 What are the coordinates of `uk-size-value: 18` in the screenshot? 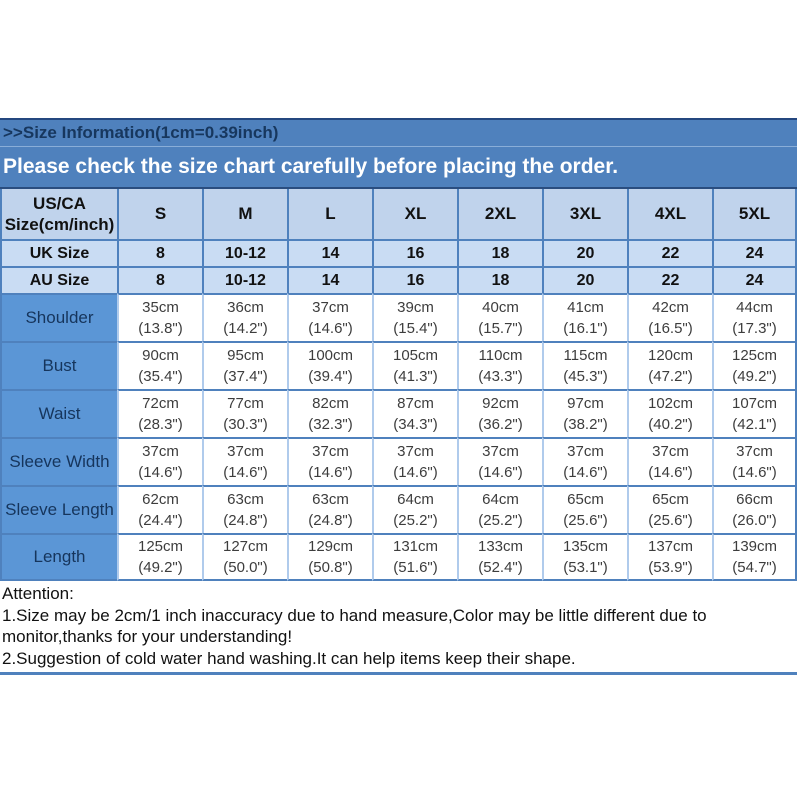 It's located at (499, 252).